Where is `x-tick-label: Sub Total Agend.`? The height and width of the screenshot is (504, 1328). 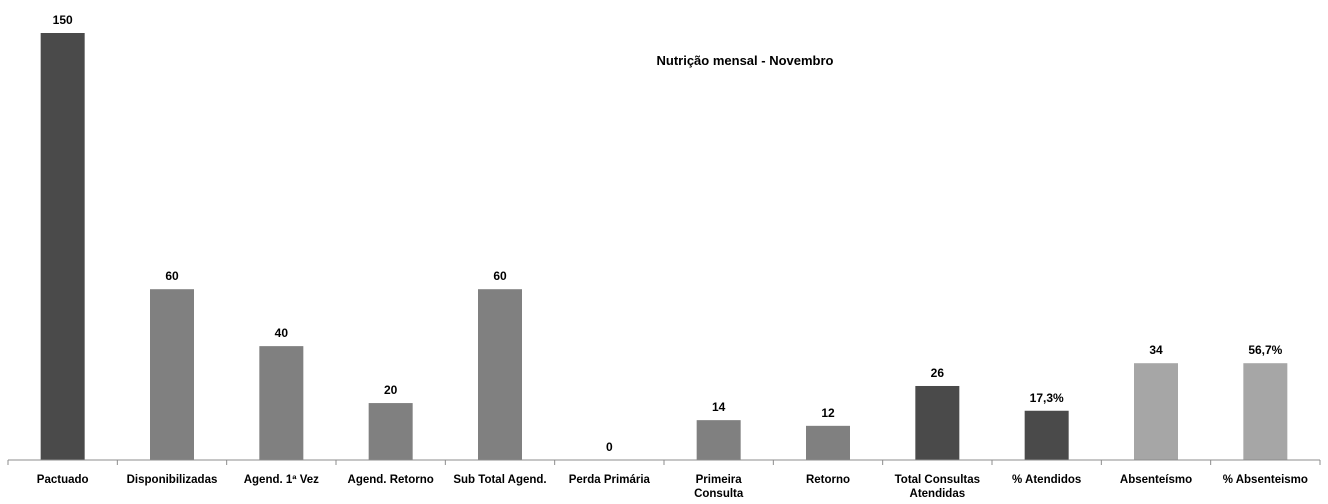 x-tick-label: Sub Total Agend. is located at coordinates (499, 480).